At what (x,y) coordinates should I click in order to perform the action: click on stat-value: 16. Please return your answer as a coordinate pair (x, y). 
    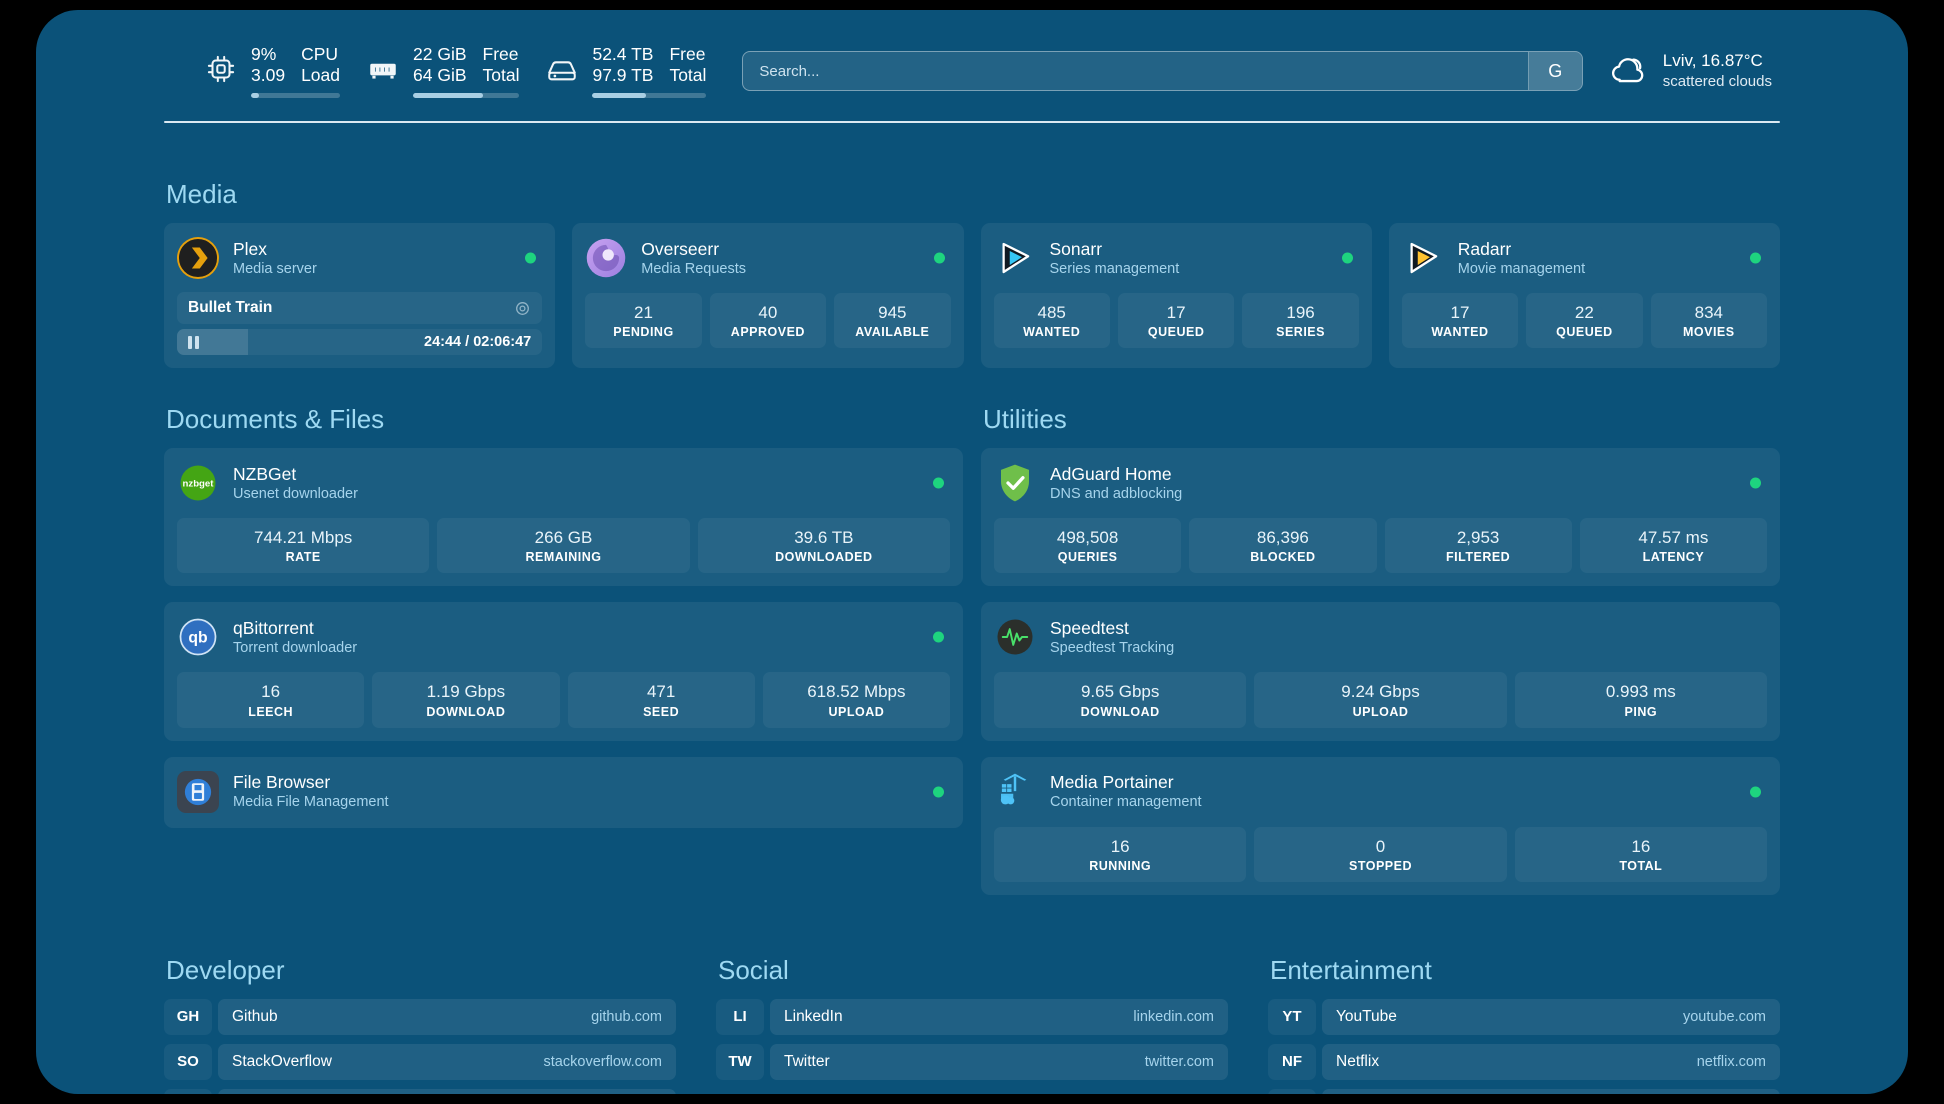
    Looking at the image, I should click on (1120, 846).